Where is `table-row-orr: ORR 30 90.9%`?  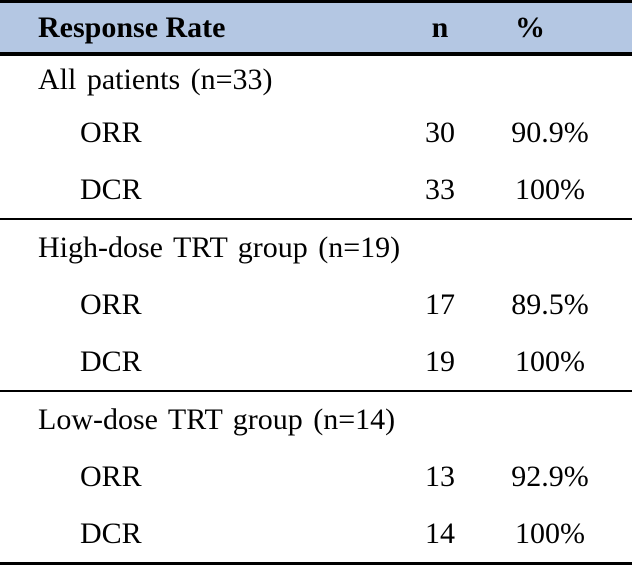 table-row-orr: ORR 30 90.9% is located at coordinates (316, 132).